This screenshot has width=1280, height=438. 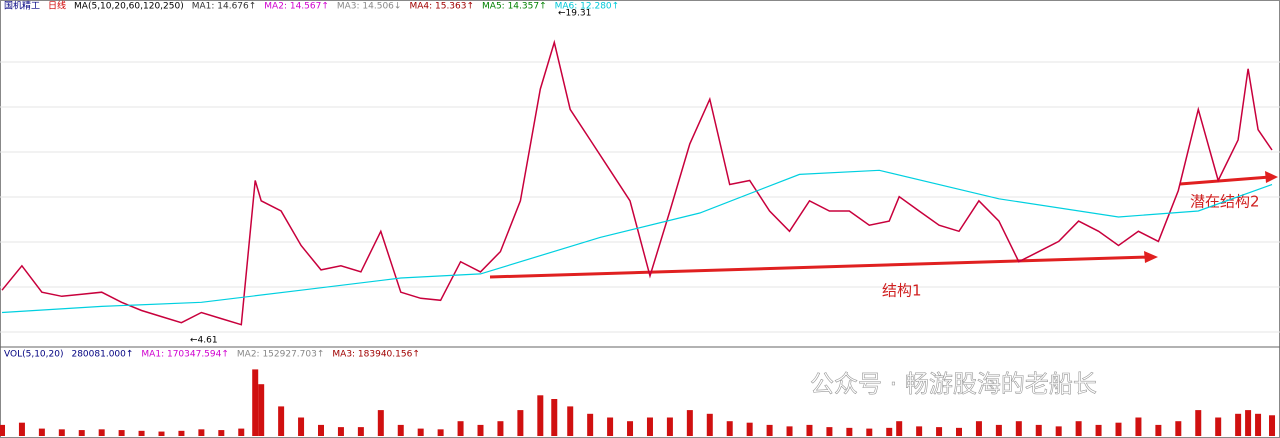 I want to click on indicator-label: 280081.000↑, so click(x=102, y=355).